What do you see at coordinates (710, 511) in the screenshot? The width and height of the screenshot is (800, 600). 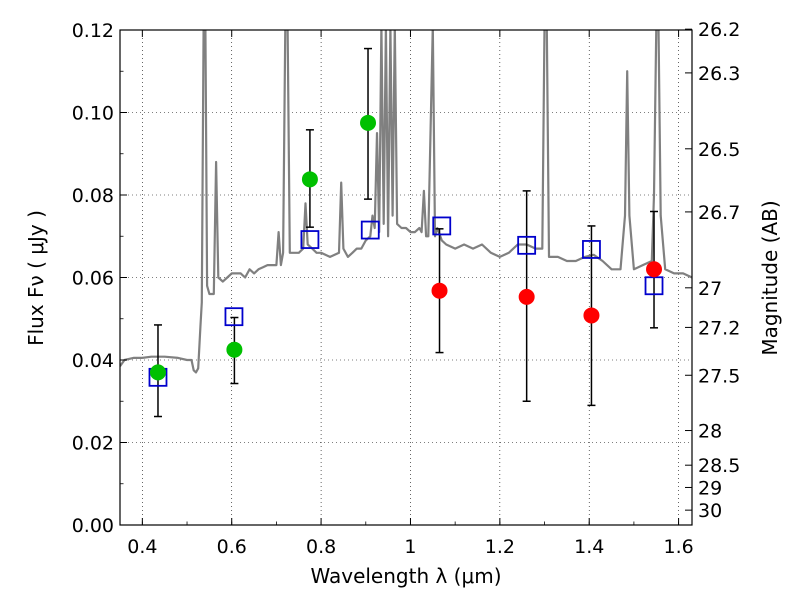 I see `right-tick-label: 30` at bounding box center [710, 511].